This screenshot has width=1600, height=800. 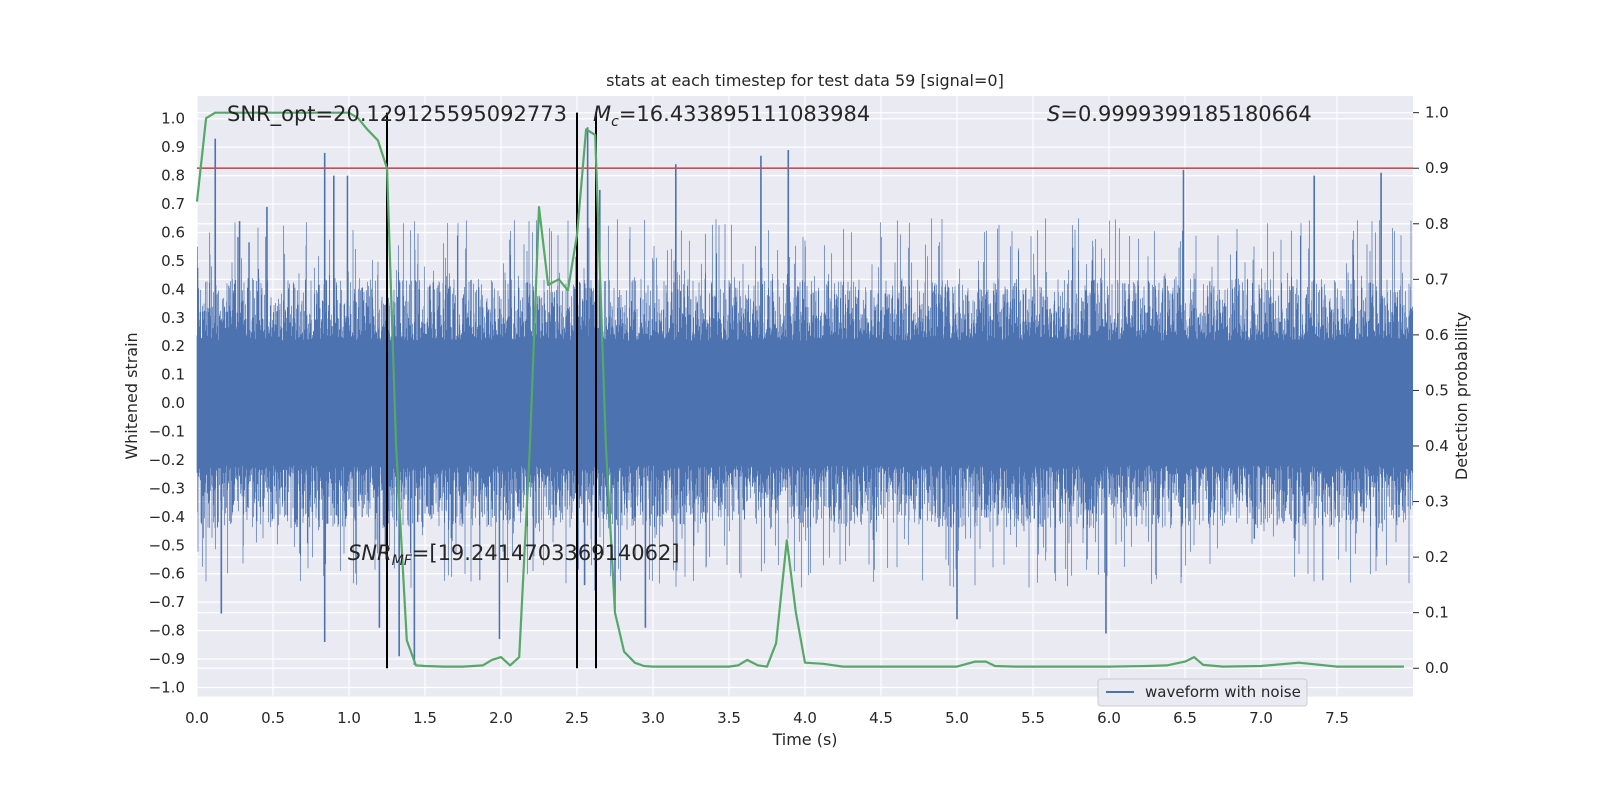 I want to click on legend-label-waveform: waveform with noise, so click(x=1223, y=692).